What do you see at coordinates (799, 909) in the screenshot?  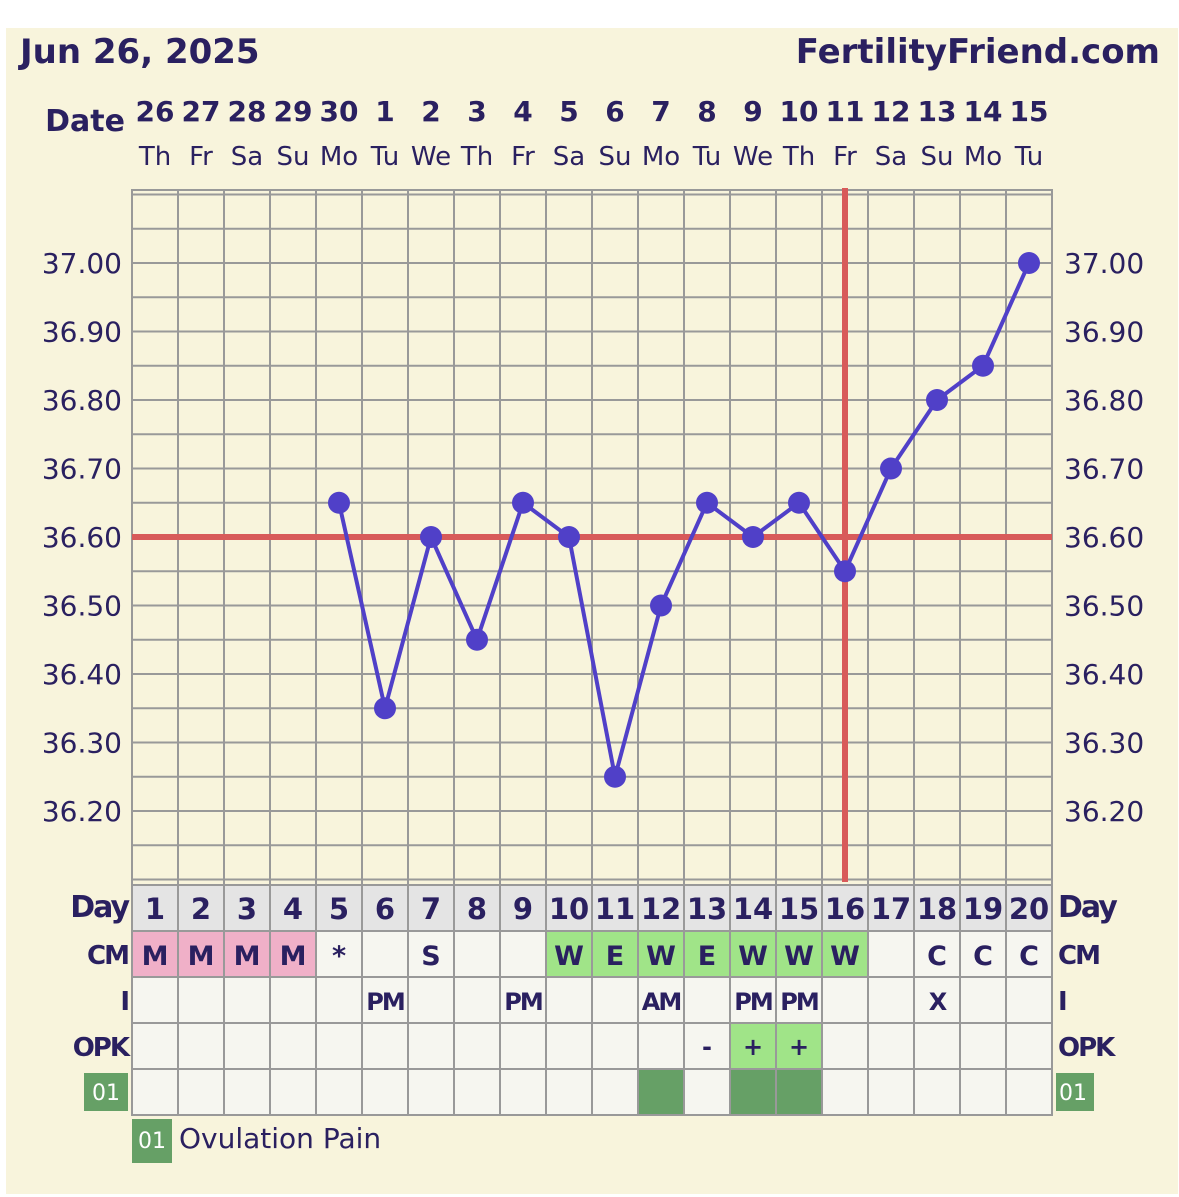 I see `day-number: 15` at bounding box center [799, 909].